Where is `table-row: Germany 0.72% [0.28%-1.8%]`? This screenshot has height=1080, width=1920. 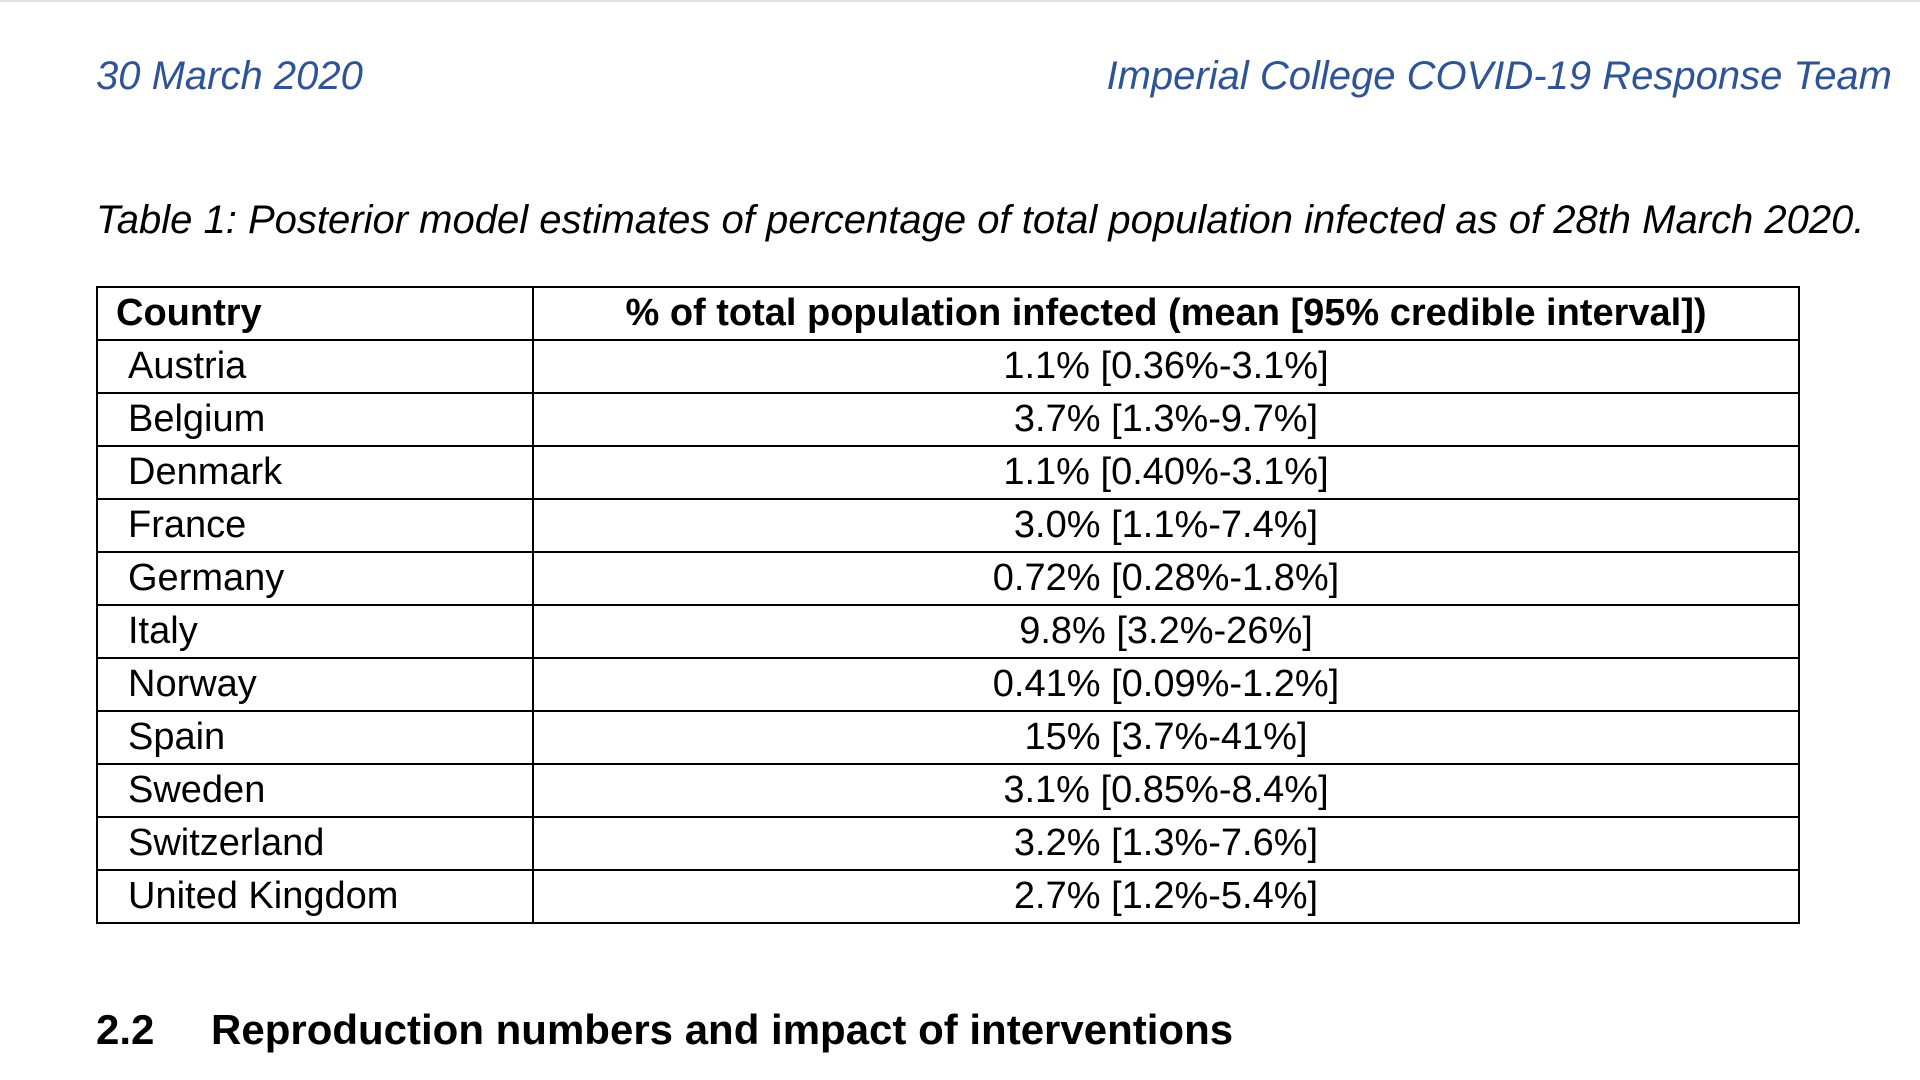 table-row: Germany 0.72% [0.28%-1.8%] is located at coordinates (948, 578).